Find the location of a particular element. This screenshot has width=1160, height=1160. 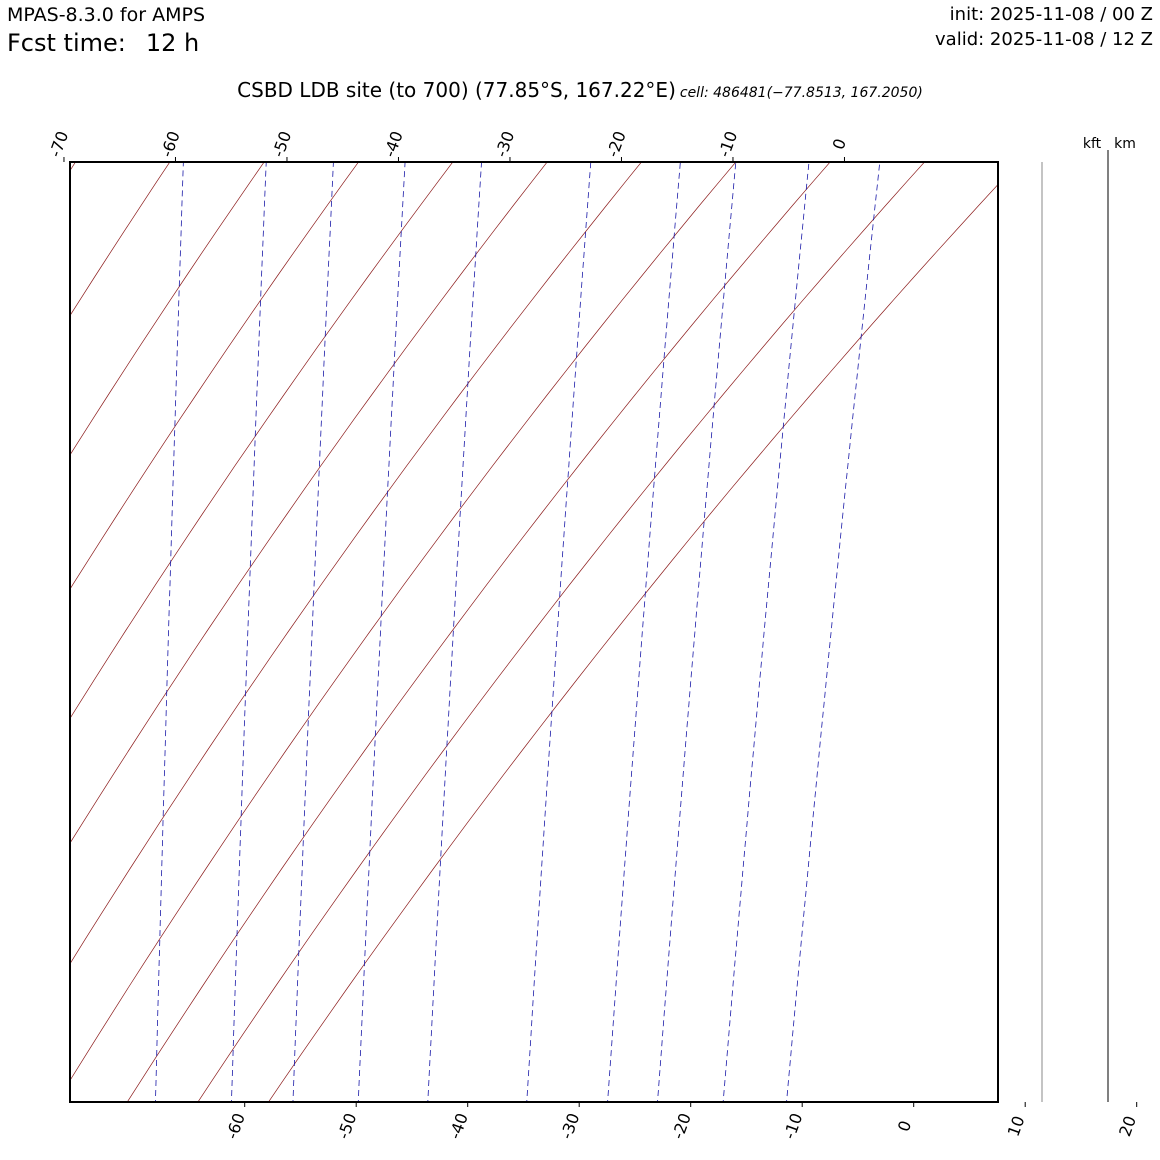

temperature-top-tick-label: -10 is located at coordinates (727, 144).